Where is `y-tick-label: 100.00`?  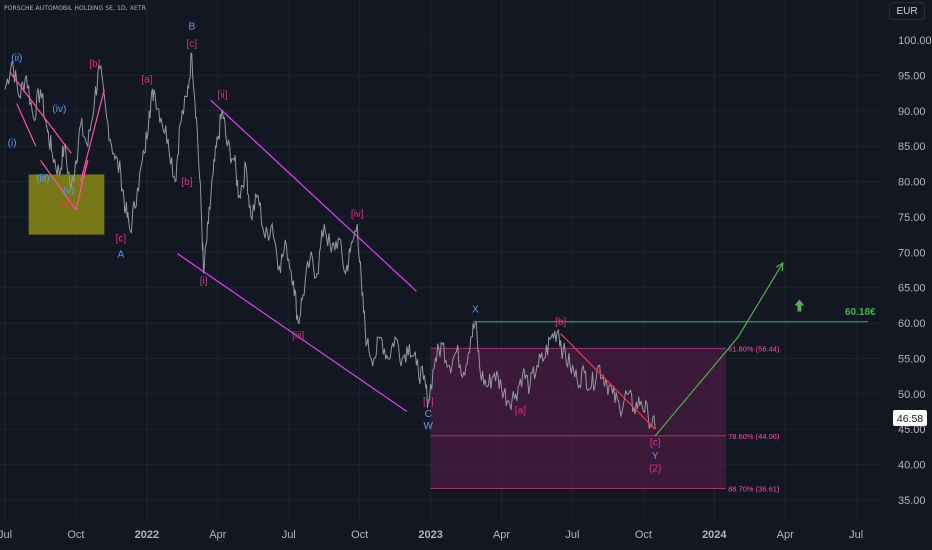 y-tick-label: 100.00 is located at coordinates (915, 41).